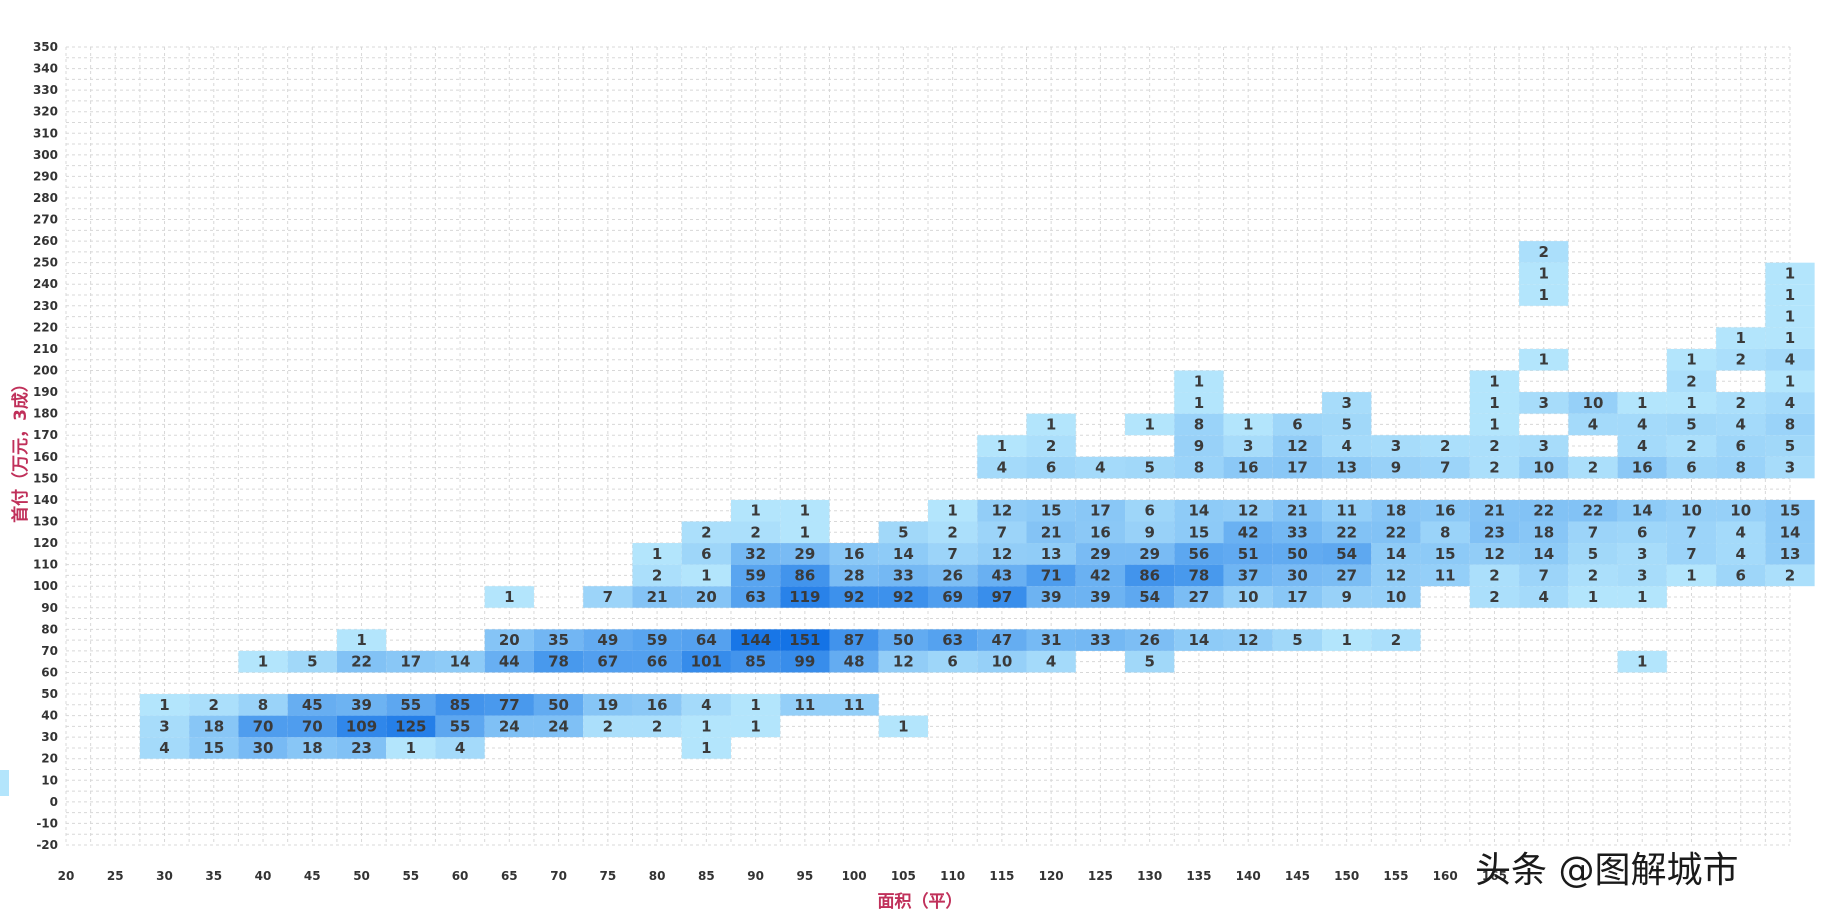 The height and width of the screenshot is (918, 1841). Describe the element at coordinates (361, 748) in the screenshot. I see `cell-value-label: 23` at that location.